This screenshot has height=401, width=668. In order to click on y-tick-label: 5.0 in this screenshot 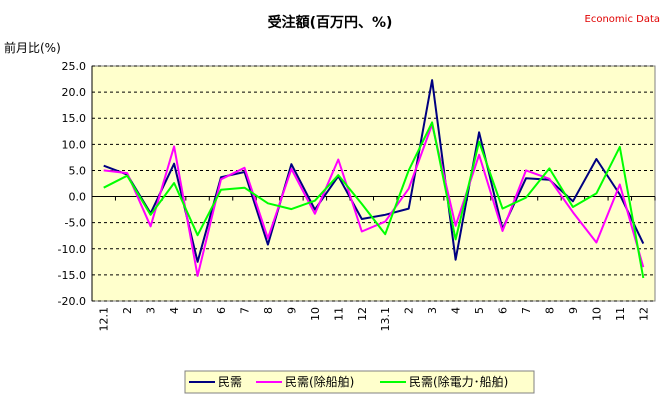, I will do `click(78, 170)`.